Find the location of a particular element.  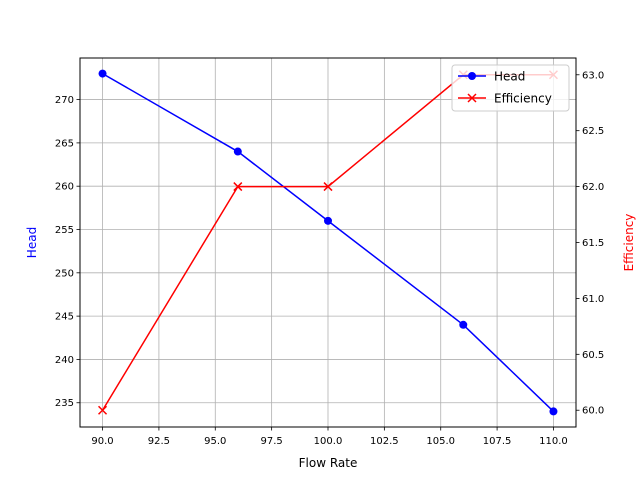

x-tick-label: 90.0 is located at coordinates (102, 441).